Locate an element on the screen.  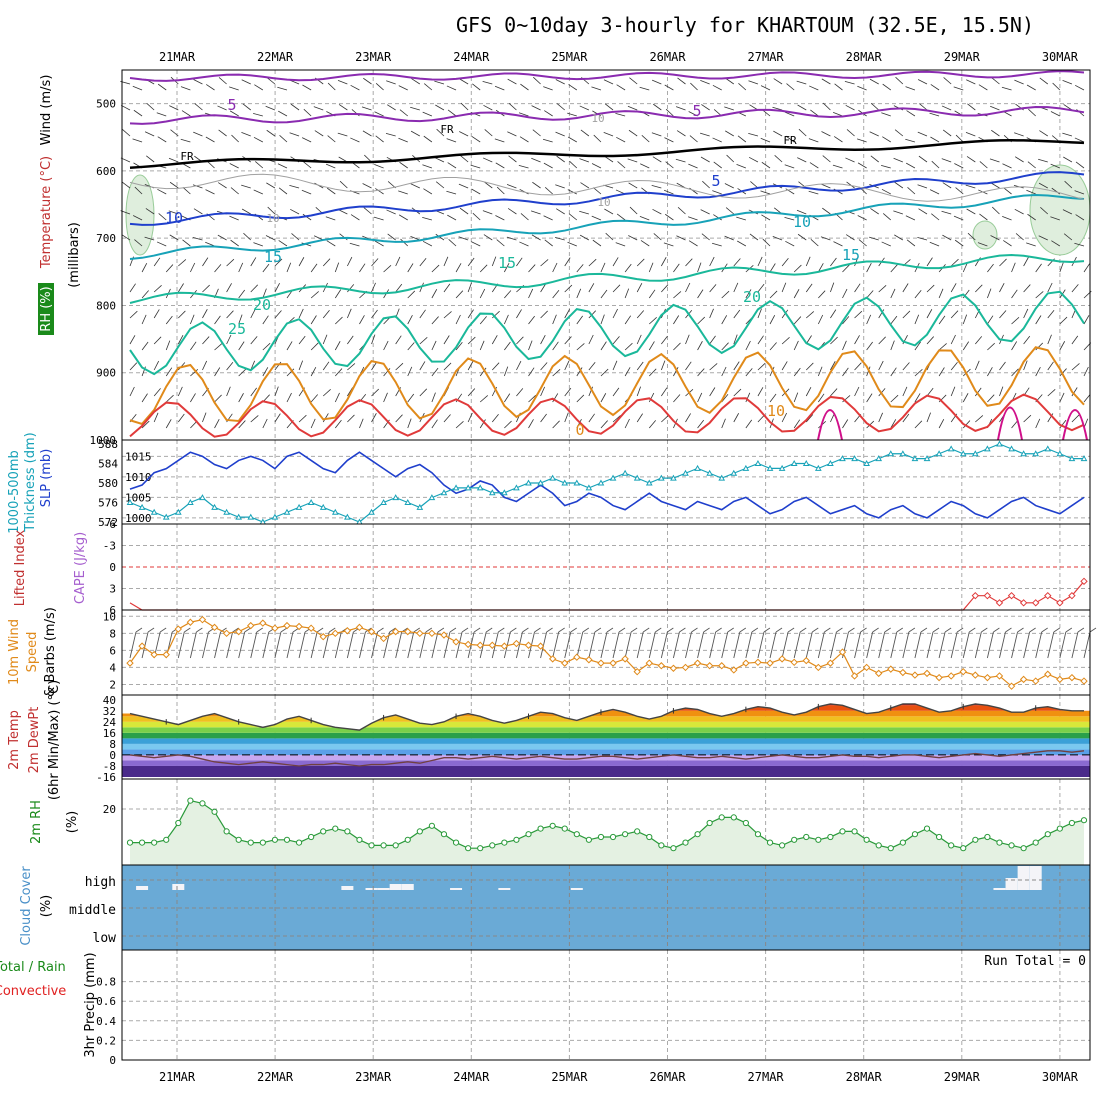
date-label: 24MAR is located at coordinates (471, 57).